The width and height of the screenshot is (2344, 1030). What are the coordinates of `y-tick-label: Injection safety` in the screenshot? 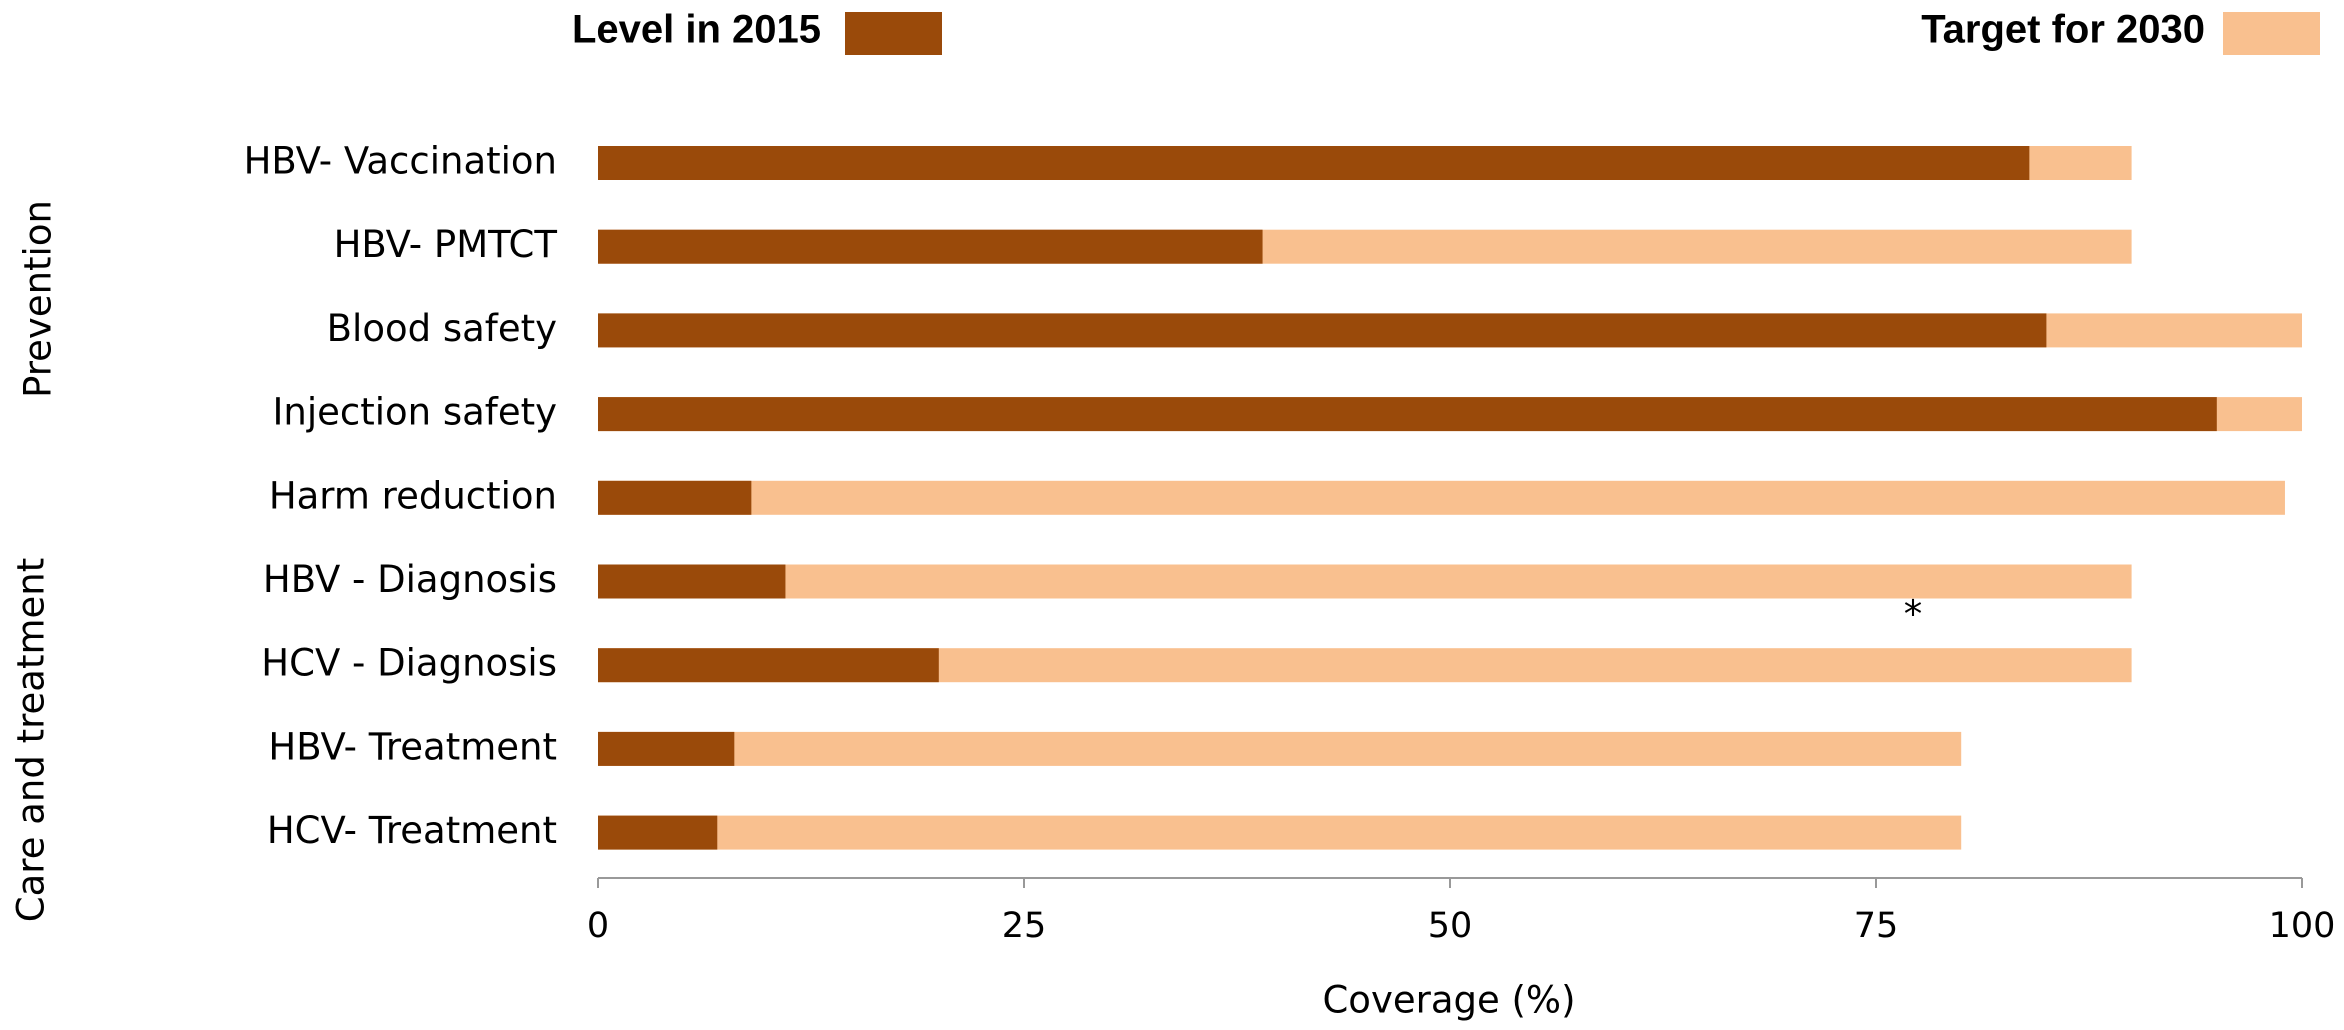 It's located at (414, 412).